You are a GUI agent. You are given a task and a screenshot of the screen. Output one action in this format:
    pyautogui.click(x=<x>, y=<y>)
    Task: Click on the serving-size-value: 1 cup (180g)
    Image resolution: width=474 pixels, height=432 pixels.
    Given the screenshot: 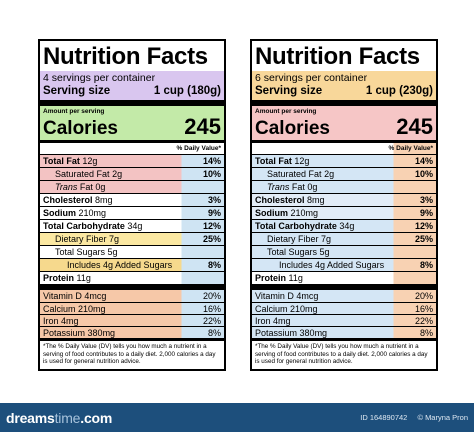 What is the action you would take?
    pyautogui.click(x=187, y=91)
    